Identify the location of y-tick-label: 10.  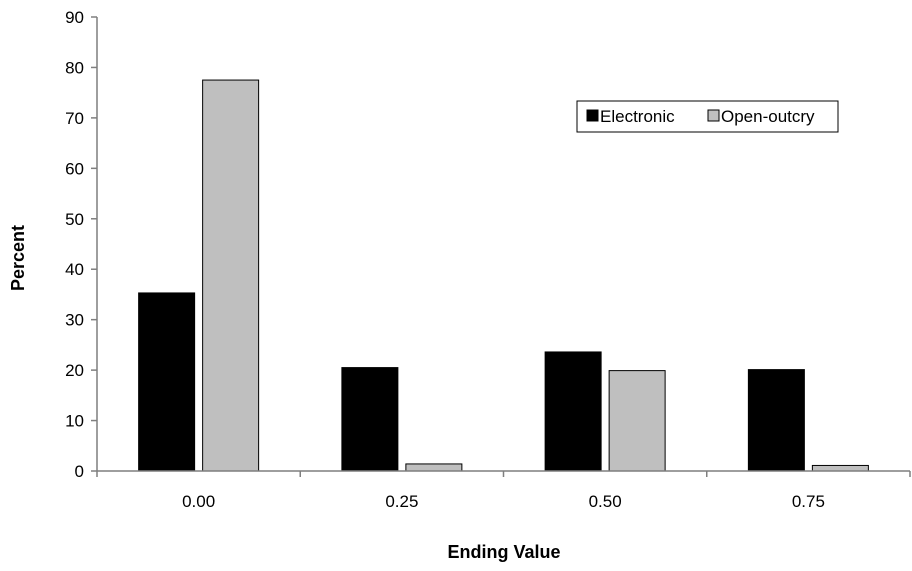
(74, 421).